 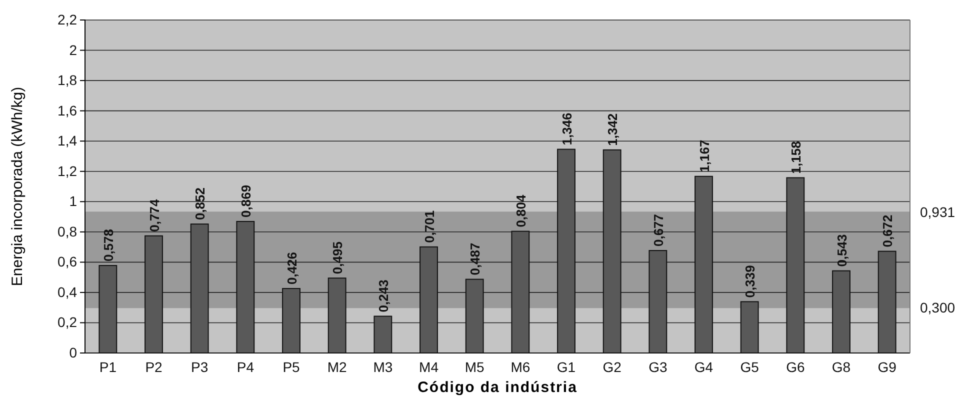 What do you see at coordinates (475, 259) in the screenshot?
I see `data-label: 0,487` at bounding box center [475, 259].